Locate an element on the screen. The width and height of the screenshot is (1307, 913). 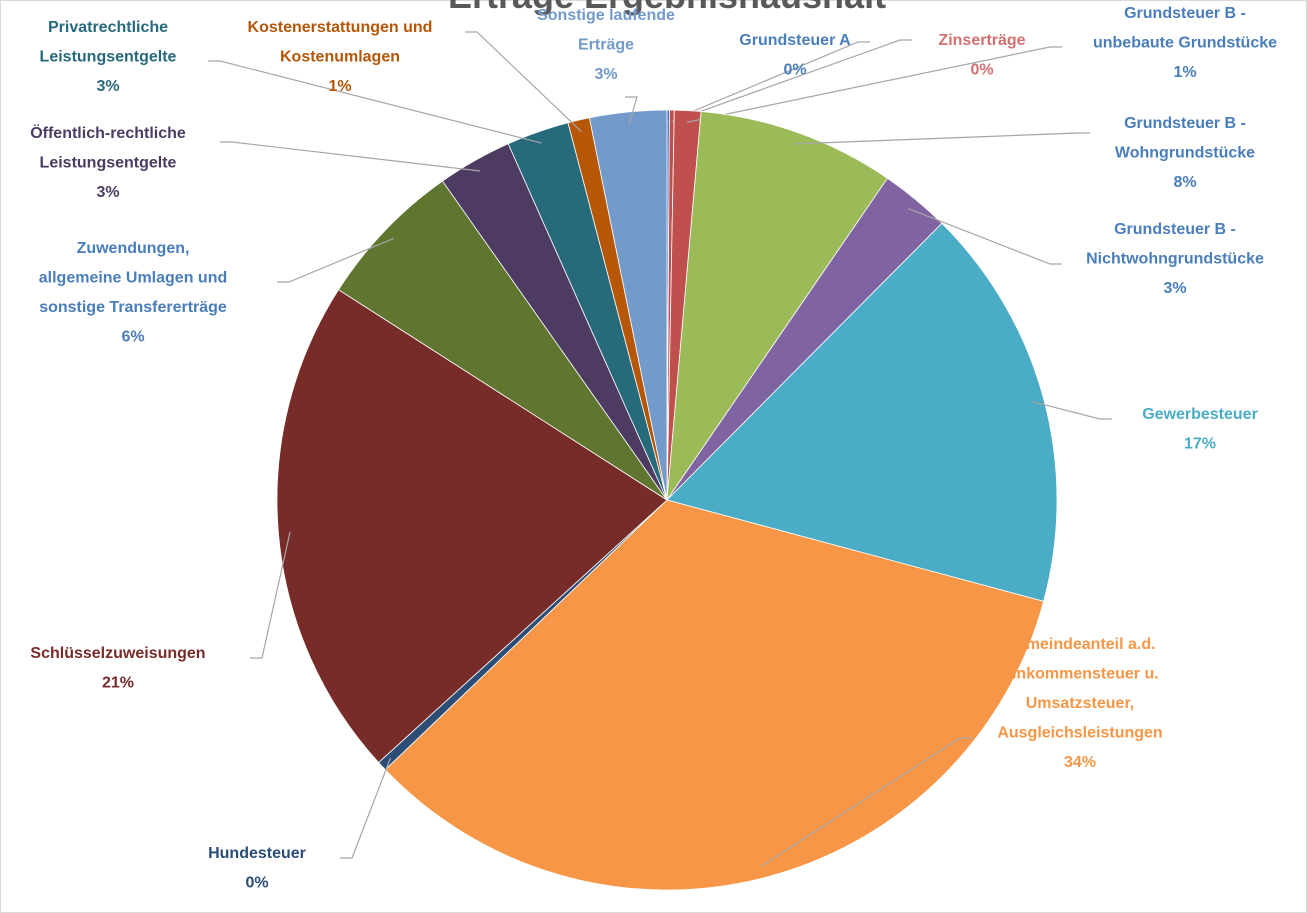
slice-value-label: 21% is located at coordinates (118, 683).